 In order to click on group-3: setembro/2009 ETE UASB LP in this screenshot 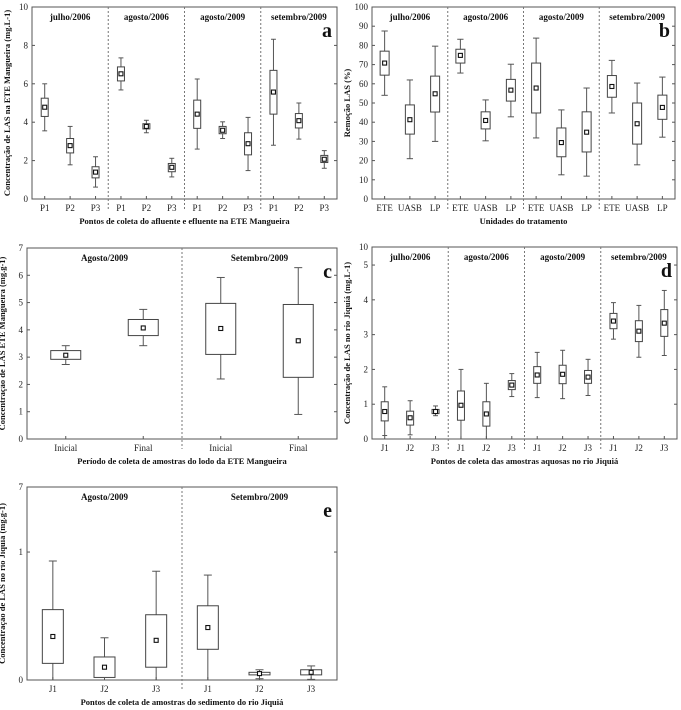, I will do `click(633, 110)`.